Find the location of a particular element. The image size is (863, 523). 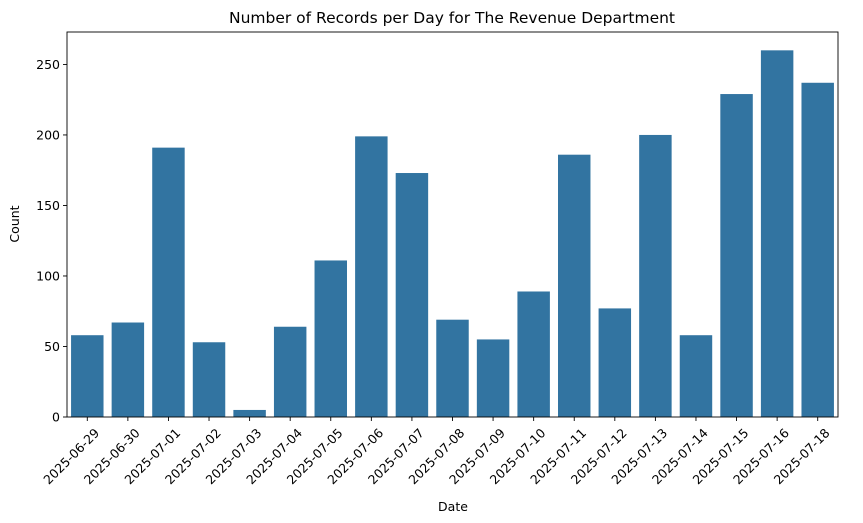

y-tick-label: 250 is located at coordinates (48, 64).